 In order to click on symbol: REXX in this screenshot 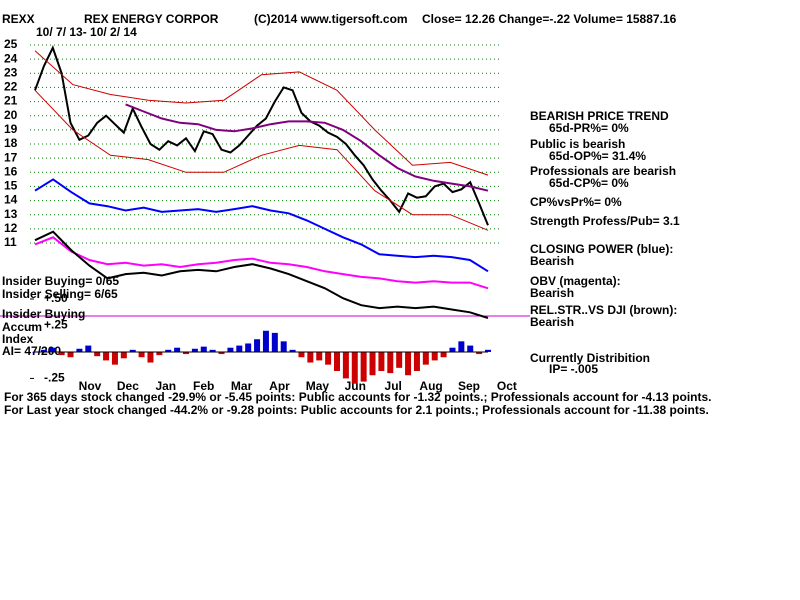, I will do `click(18, 19)`.